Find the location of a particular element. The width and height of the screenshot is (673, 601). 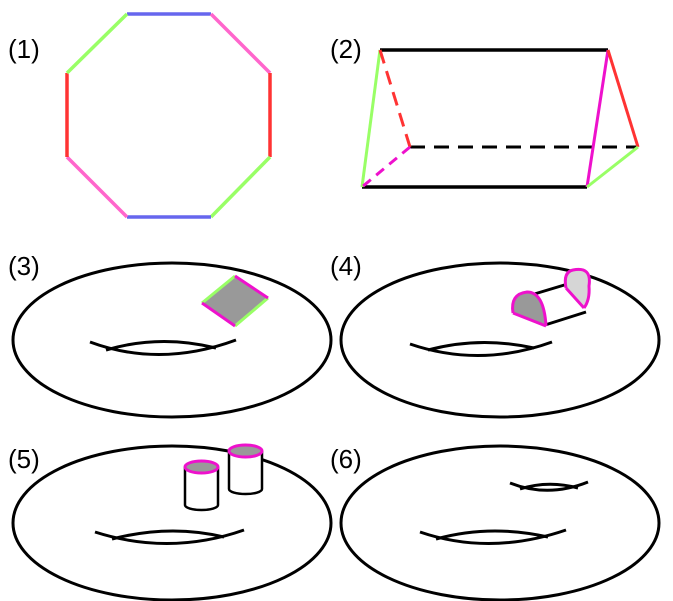

panel-1-octagon: (1) is located at coordinates (140, 115).